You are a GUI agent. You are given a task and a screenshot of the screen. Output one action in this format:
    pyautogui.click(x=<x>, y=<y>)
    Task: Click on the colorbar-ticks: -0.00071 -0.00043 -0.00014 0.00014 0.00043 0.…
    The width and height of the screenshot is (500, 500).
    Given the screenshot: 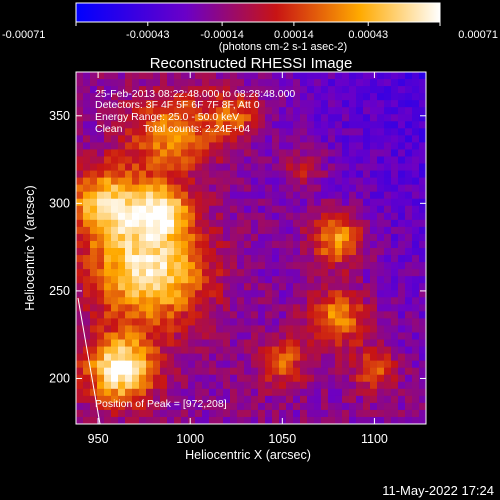 What is the action you would take?
    pyautogui.click(x=250, y=31)
    